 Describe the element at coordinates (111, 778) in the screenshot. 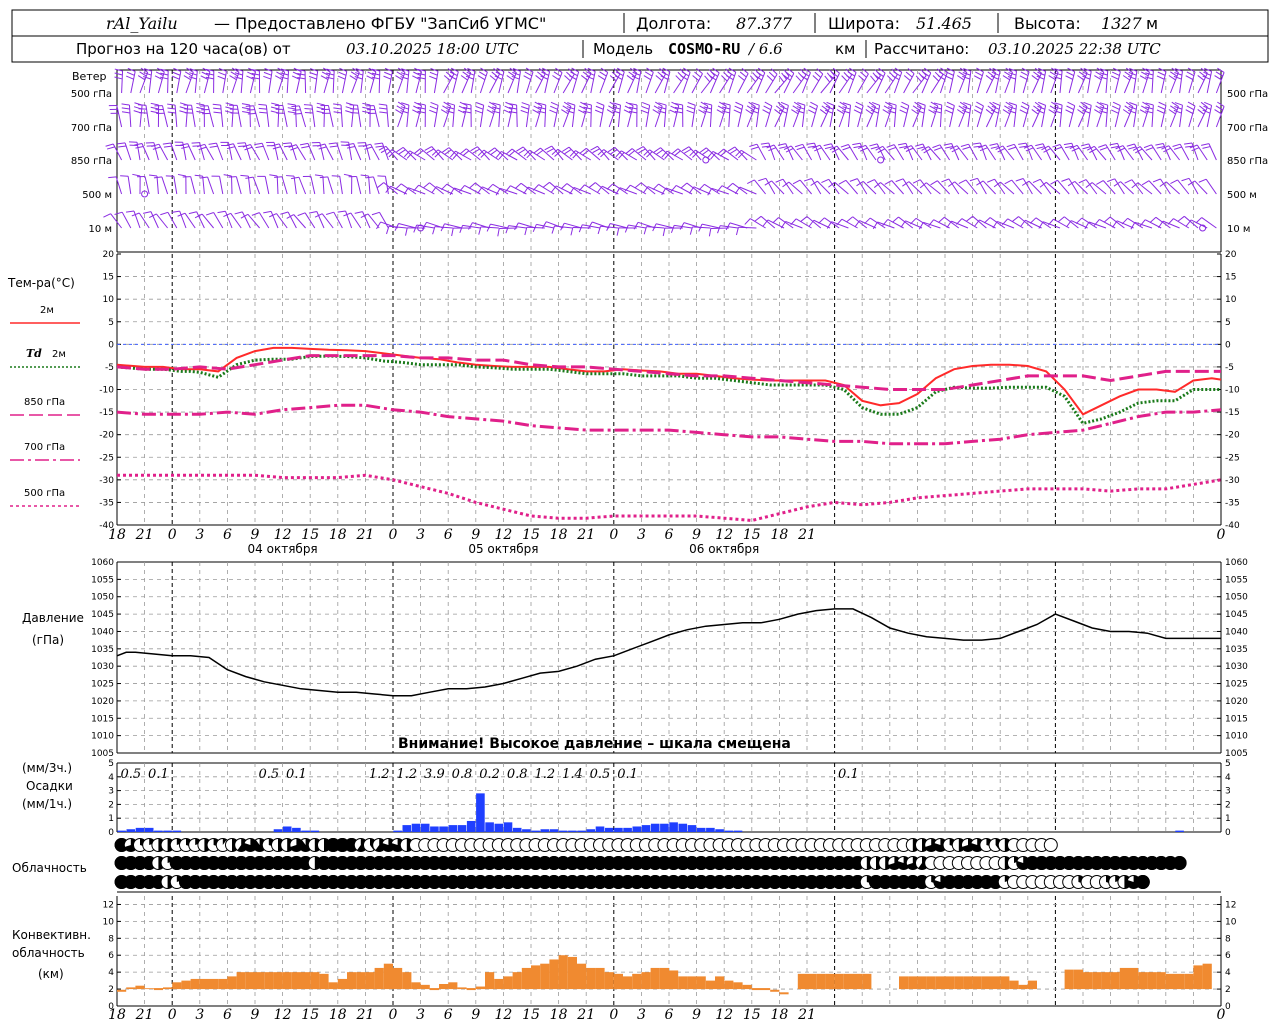

I see `y-tick-label-left: 4` at that location.